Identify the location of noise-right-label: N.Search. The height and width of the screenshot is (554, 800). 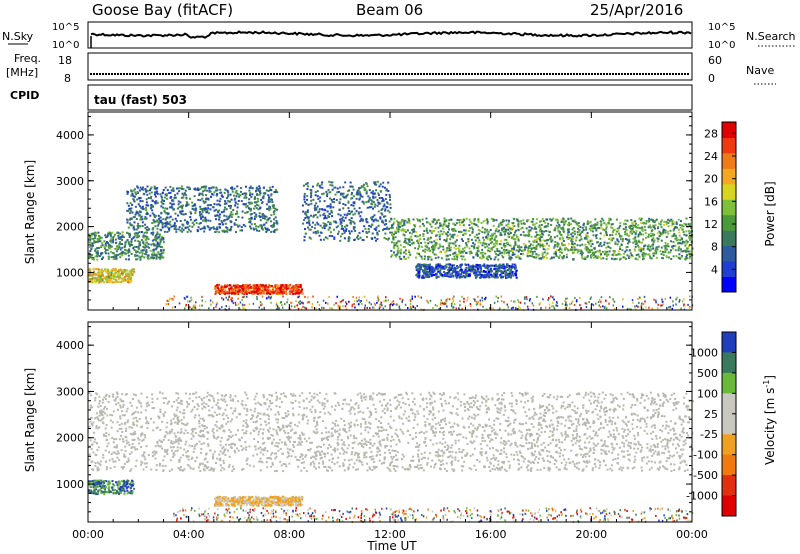
(771, 36).